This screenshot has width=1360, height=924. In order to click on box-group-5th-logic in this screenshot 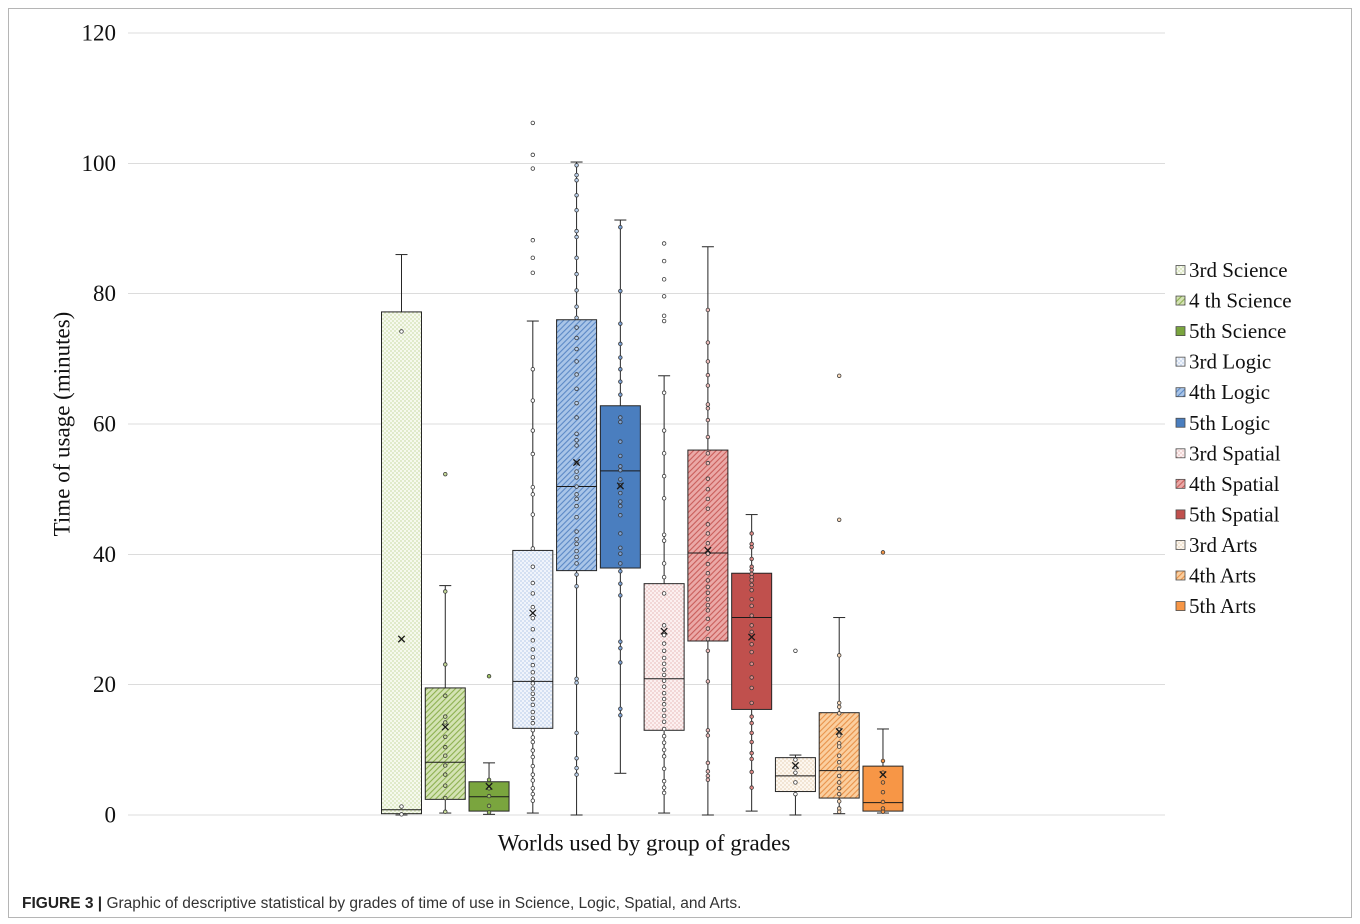, I will do `click(620, 496)`.